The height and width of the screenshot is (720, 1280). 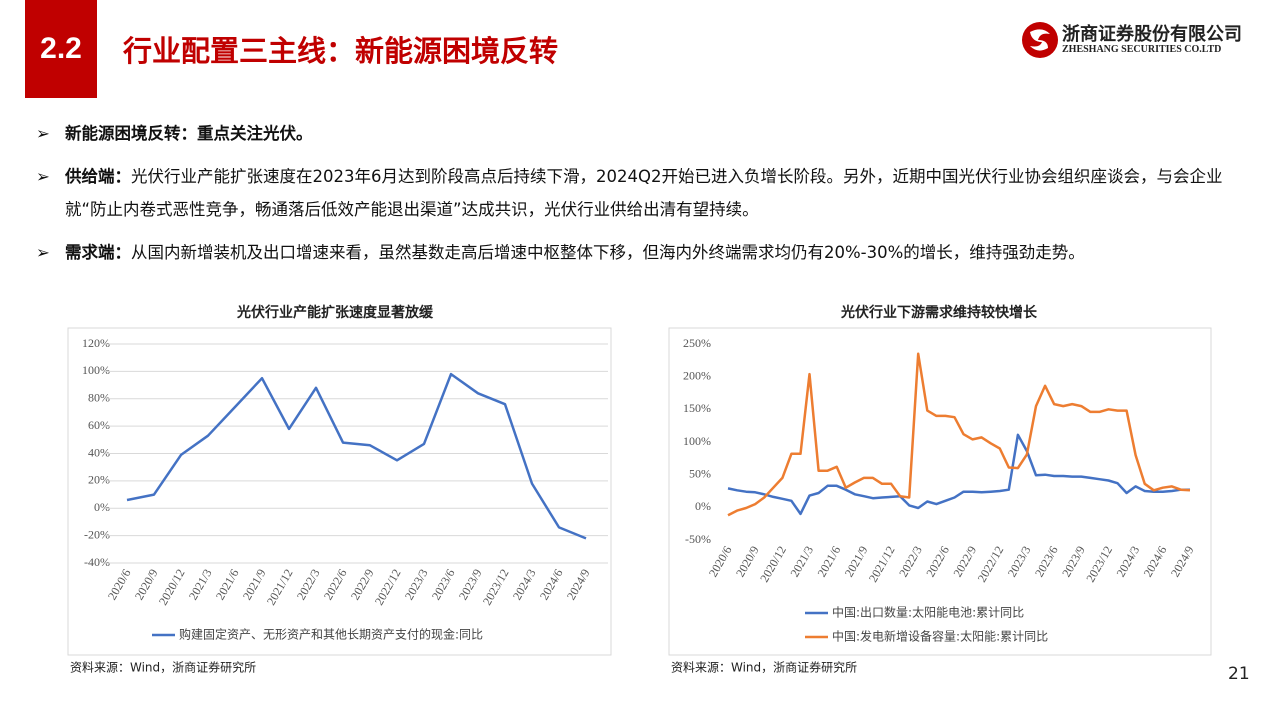 What do you see at coordinates (98, 252) in the screenshot?
I see `bullet-label: 需求端：` at bounding box center [98, 252].